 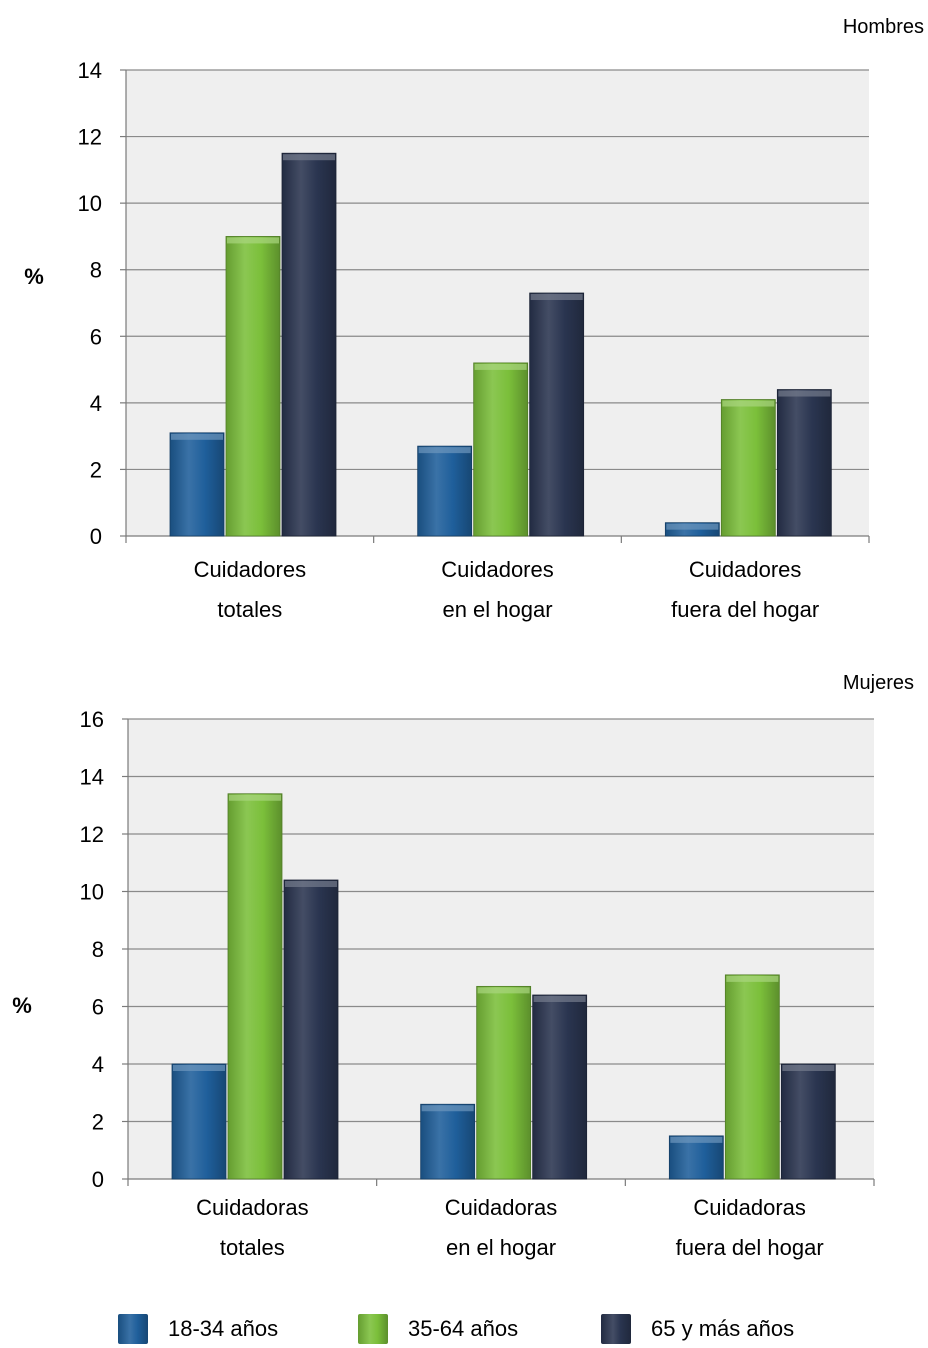 What do you see at coordinates (883, 27) in the screenshot?
I see `chart-title: Hombres` at bounding box center [883, 27].